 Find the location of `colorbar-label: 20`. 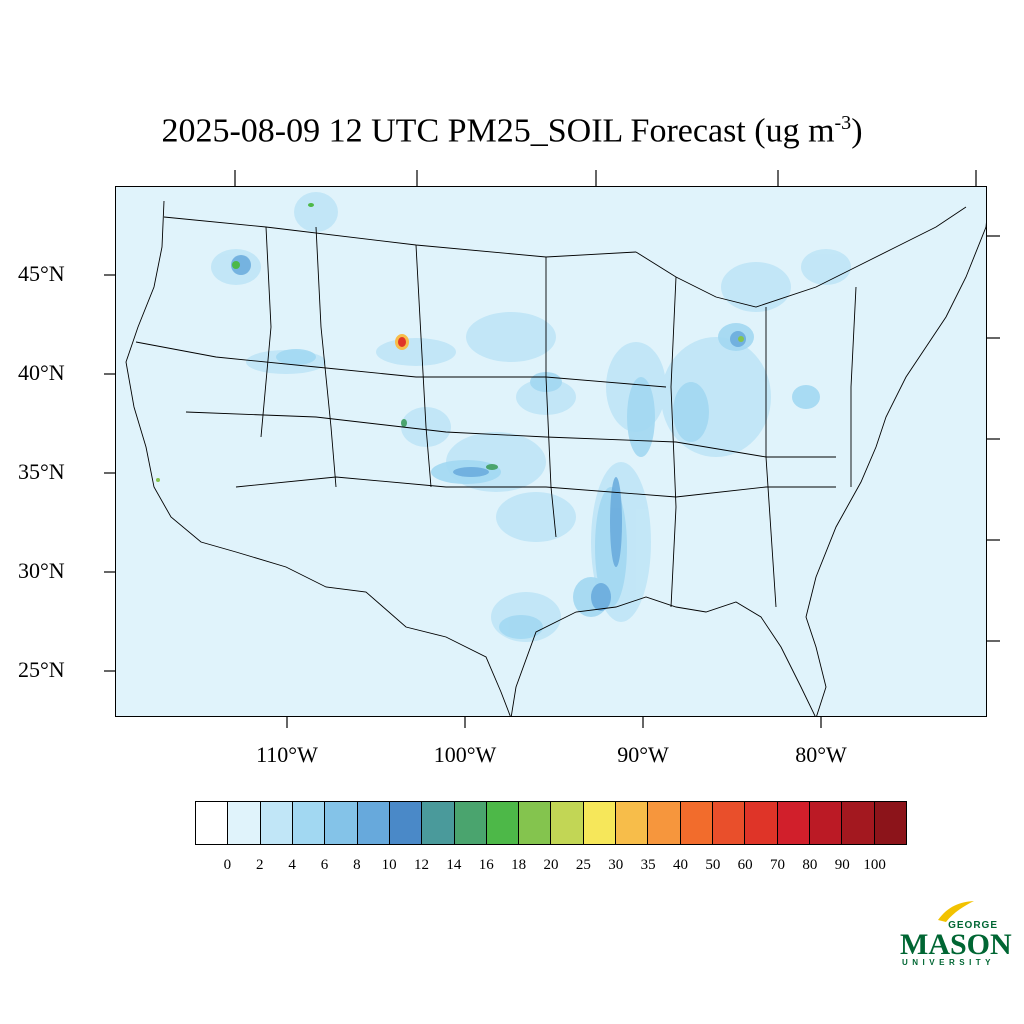

colorbar-label: 20 is located at coordinates (551, 865).